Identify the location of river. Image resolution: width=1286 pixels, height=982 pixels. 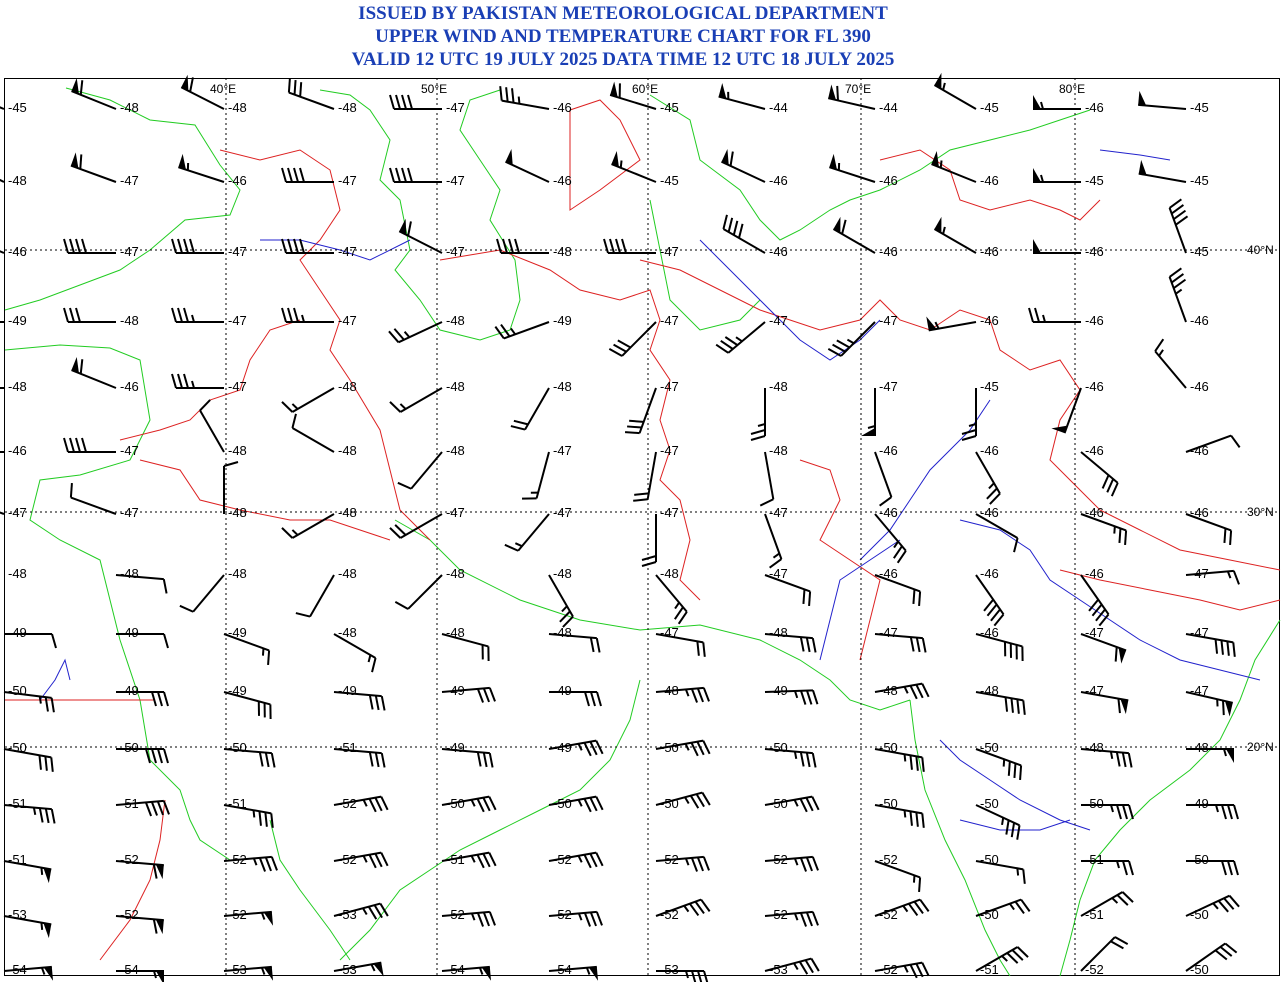
(1110, 600).